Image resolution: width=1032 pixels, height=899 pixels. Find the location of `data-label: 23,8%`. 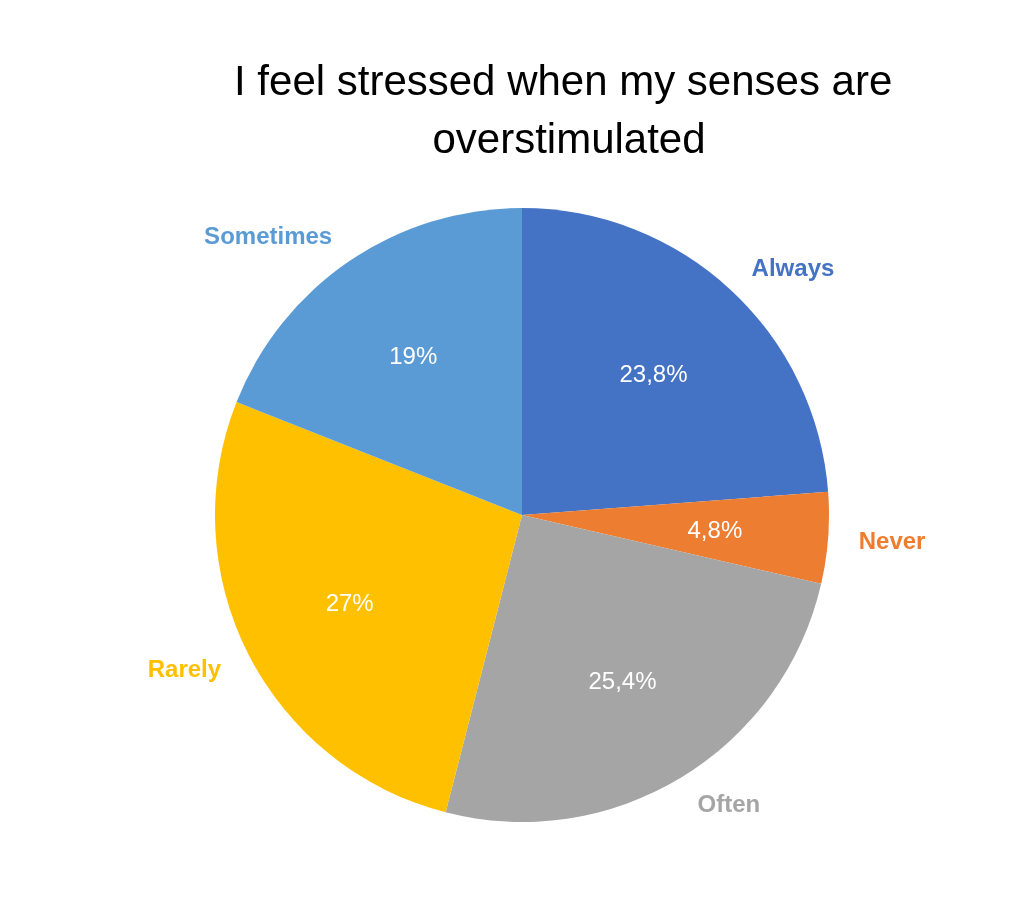

data-label: 23,8% is located at coordinates (653, 373).